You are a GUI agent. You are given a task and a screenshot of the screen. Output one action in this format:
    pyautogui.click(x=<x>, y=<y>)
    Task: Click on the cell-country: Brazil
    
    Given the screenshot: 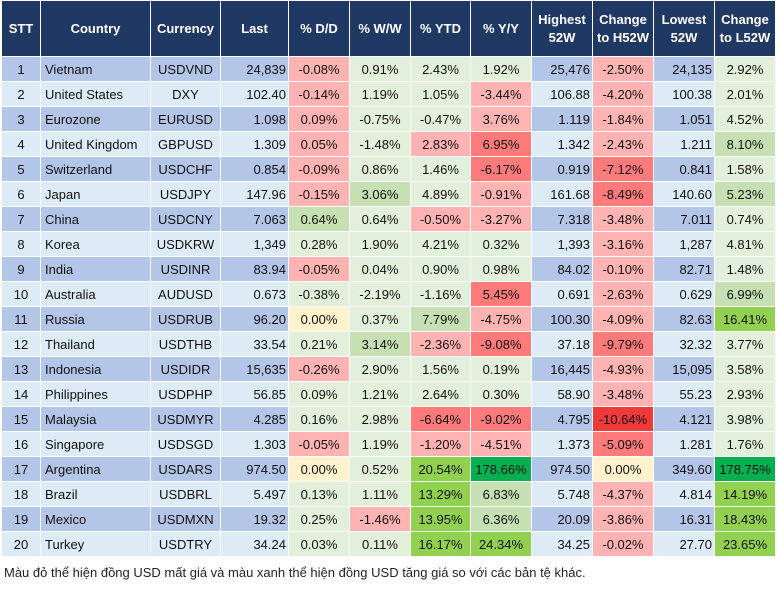 What is the action you would take?
    pyautogui.click(x=95, y=494)
    